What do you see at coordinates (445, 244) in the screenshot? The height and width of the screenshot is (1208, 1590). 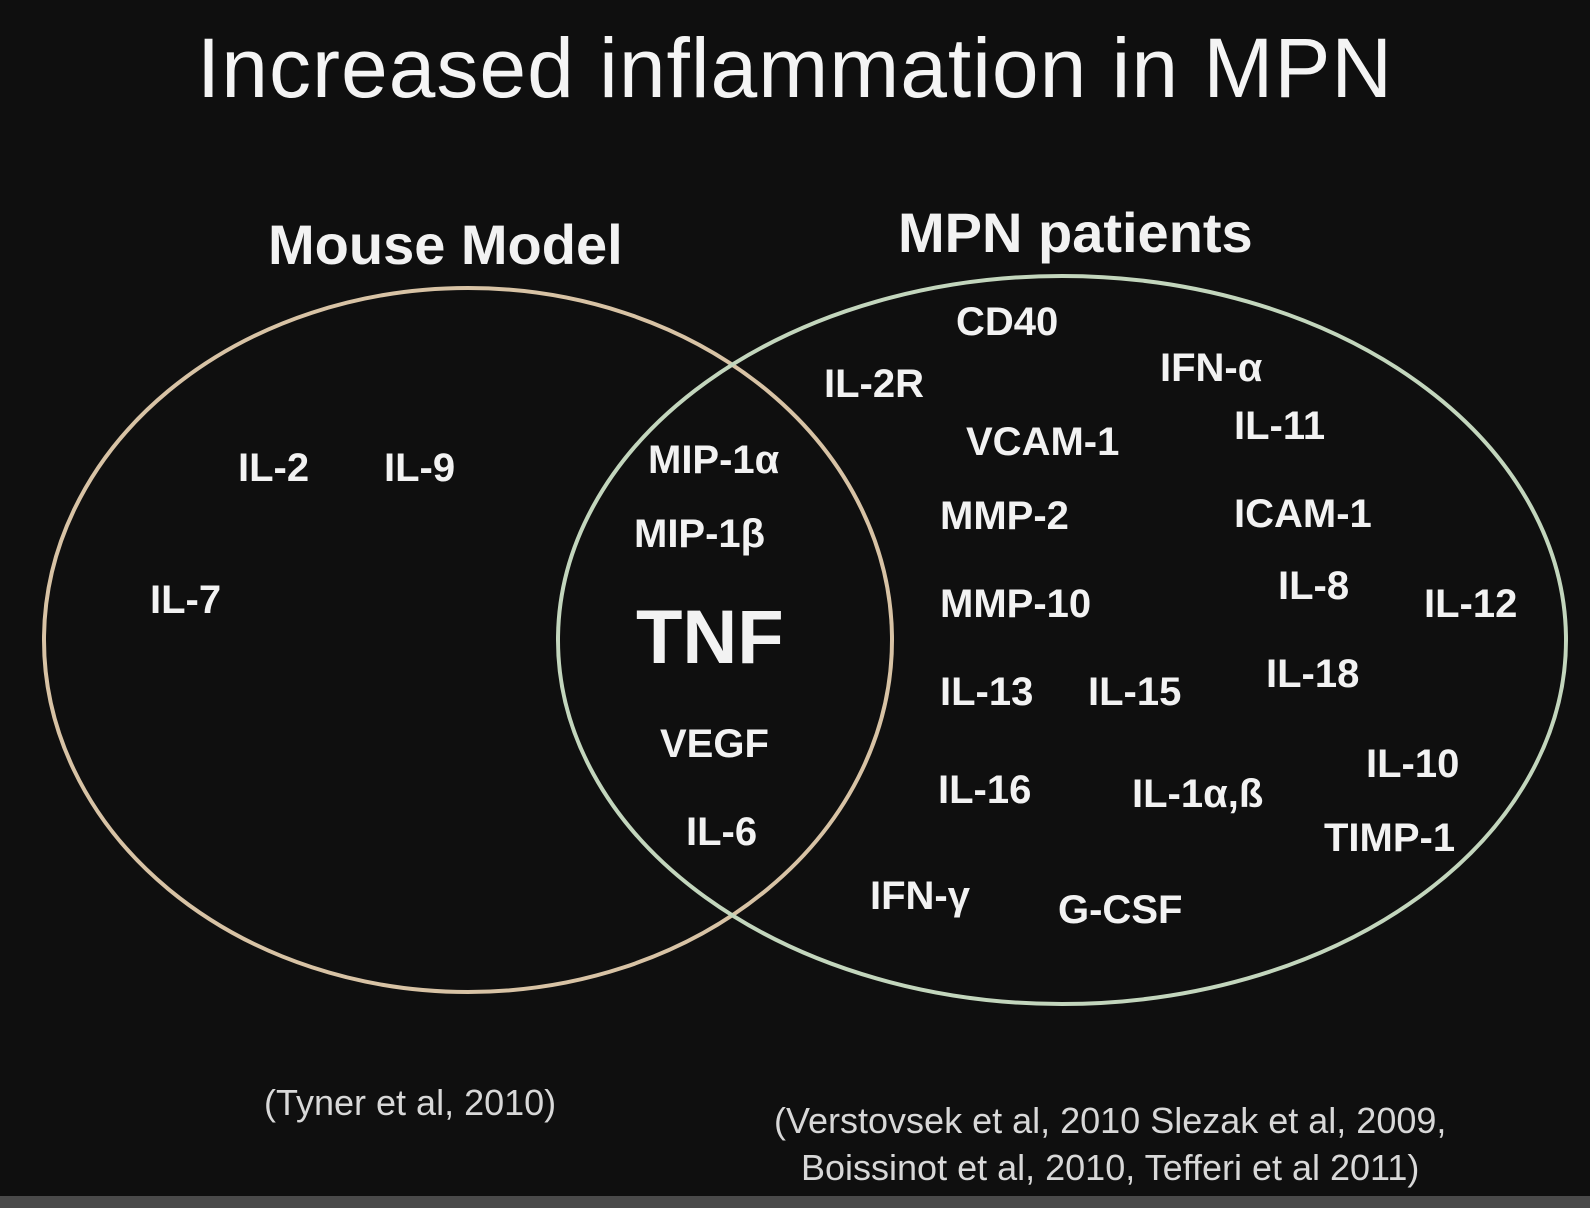 I see `mouse-model-label: Mouse Model` at bounding box center [445, 244].